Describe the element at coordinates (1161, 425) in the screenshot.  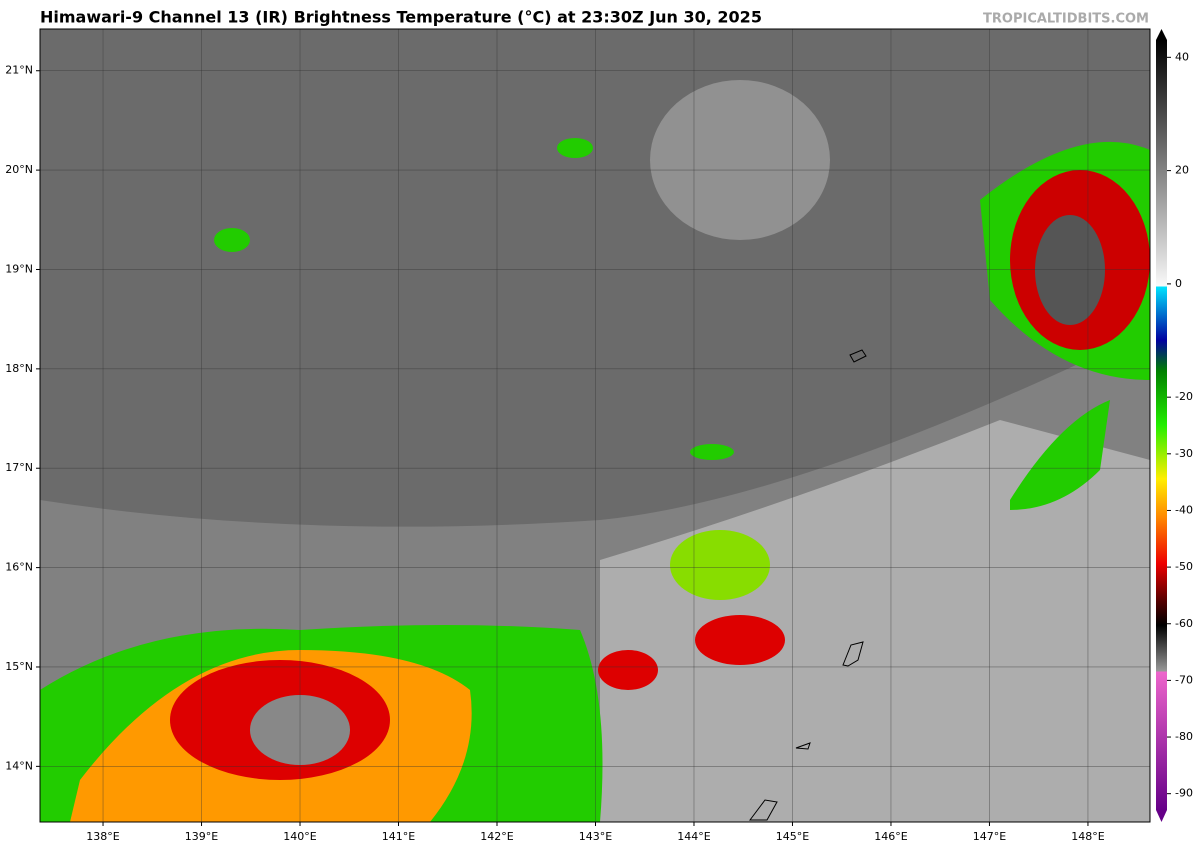
I see `colorbar` at that location.